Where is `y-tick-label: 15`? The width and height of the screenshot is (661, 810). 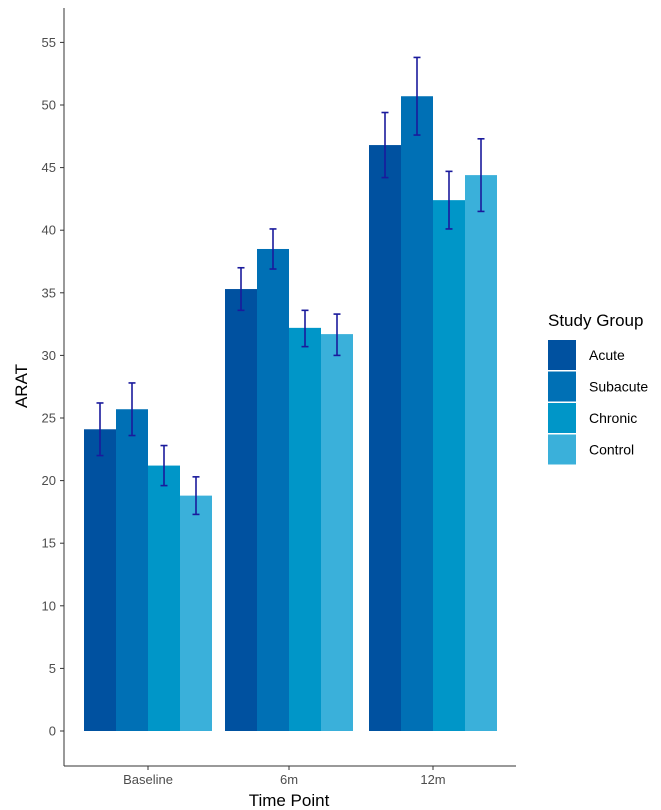 y-tick-label: 15 is located at coordinates (49, 543).